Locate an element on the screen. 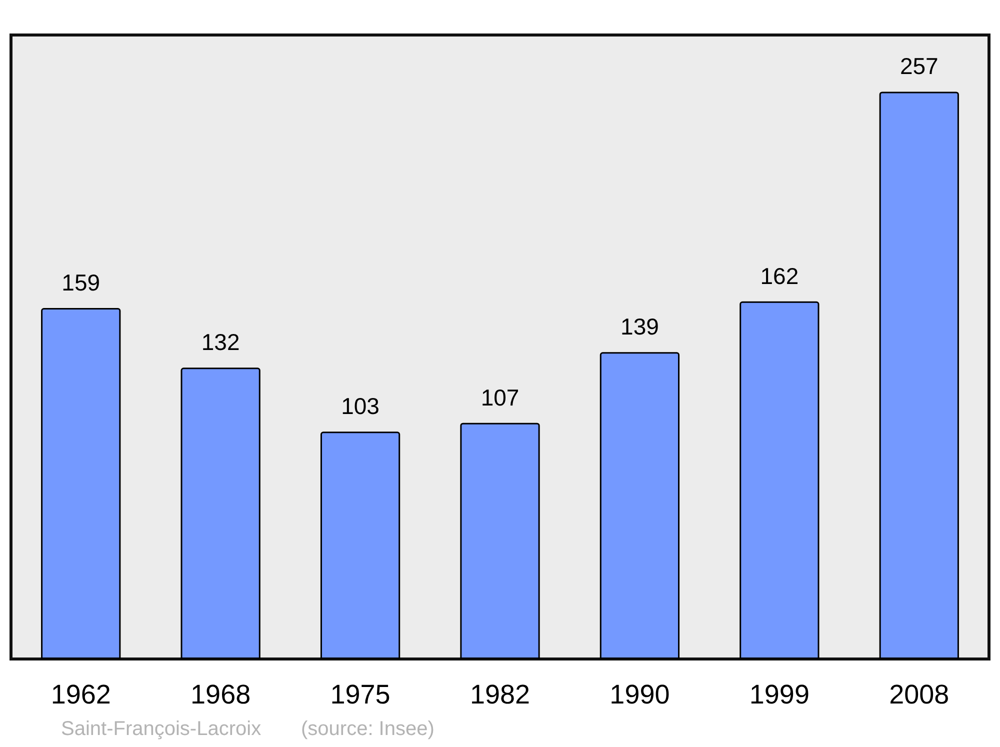  x-tick-label: 1982 is located at coordinates (500, 695).